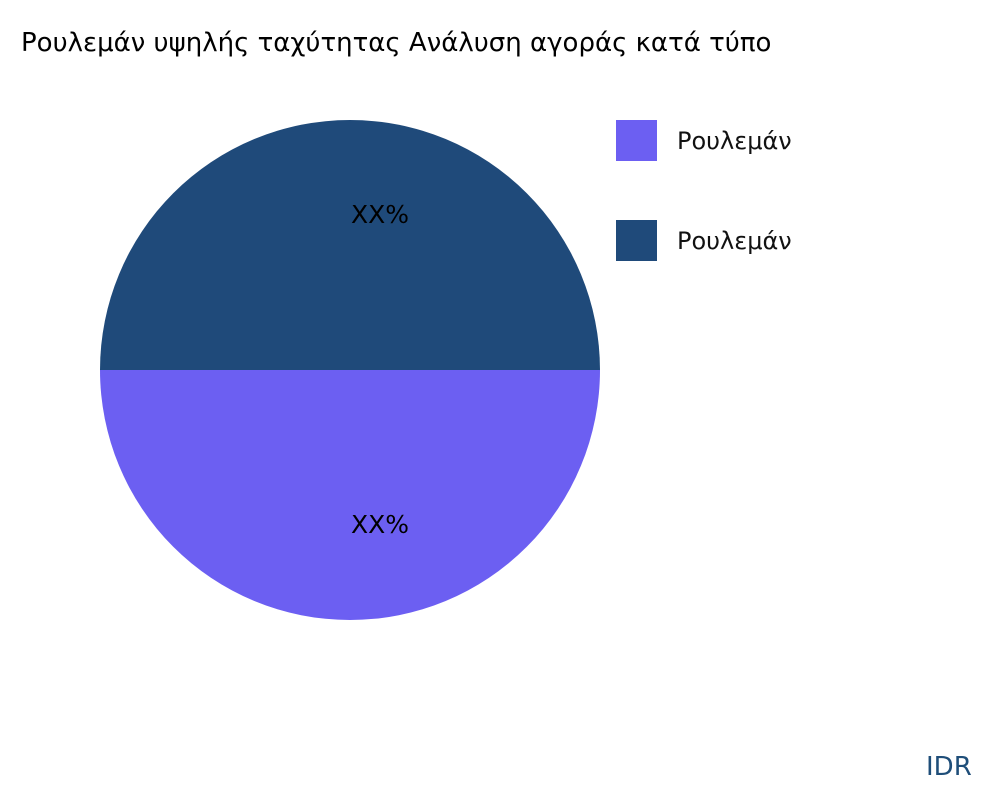 The width and height of the screenshot is (1000, 800). What do you see at coordinates (949, 767) in the screenshot?
I see `watermark-logo: IDR` at bounding box center [949, 767].